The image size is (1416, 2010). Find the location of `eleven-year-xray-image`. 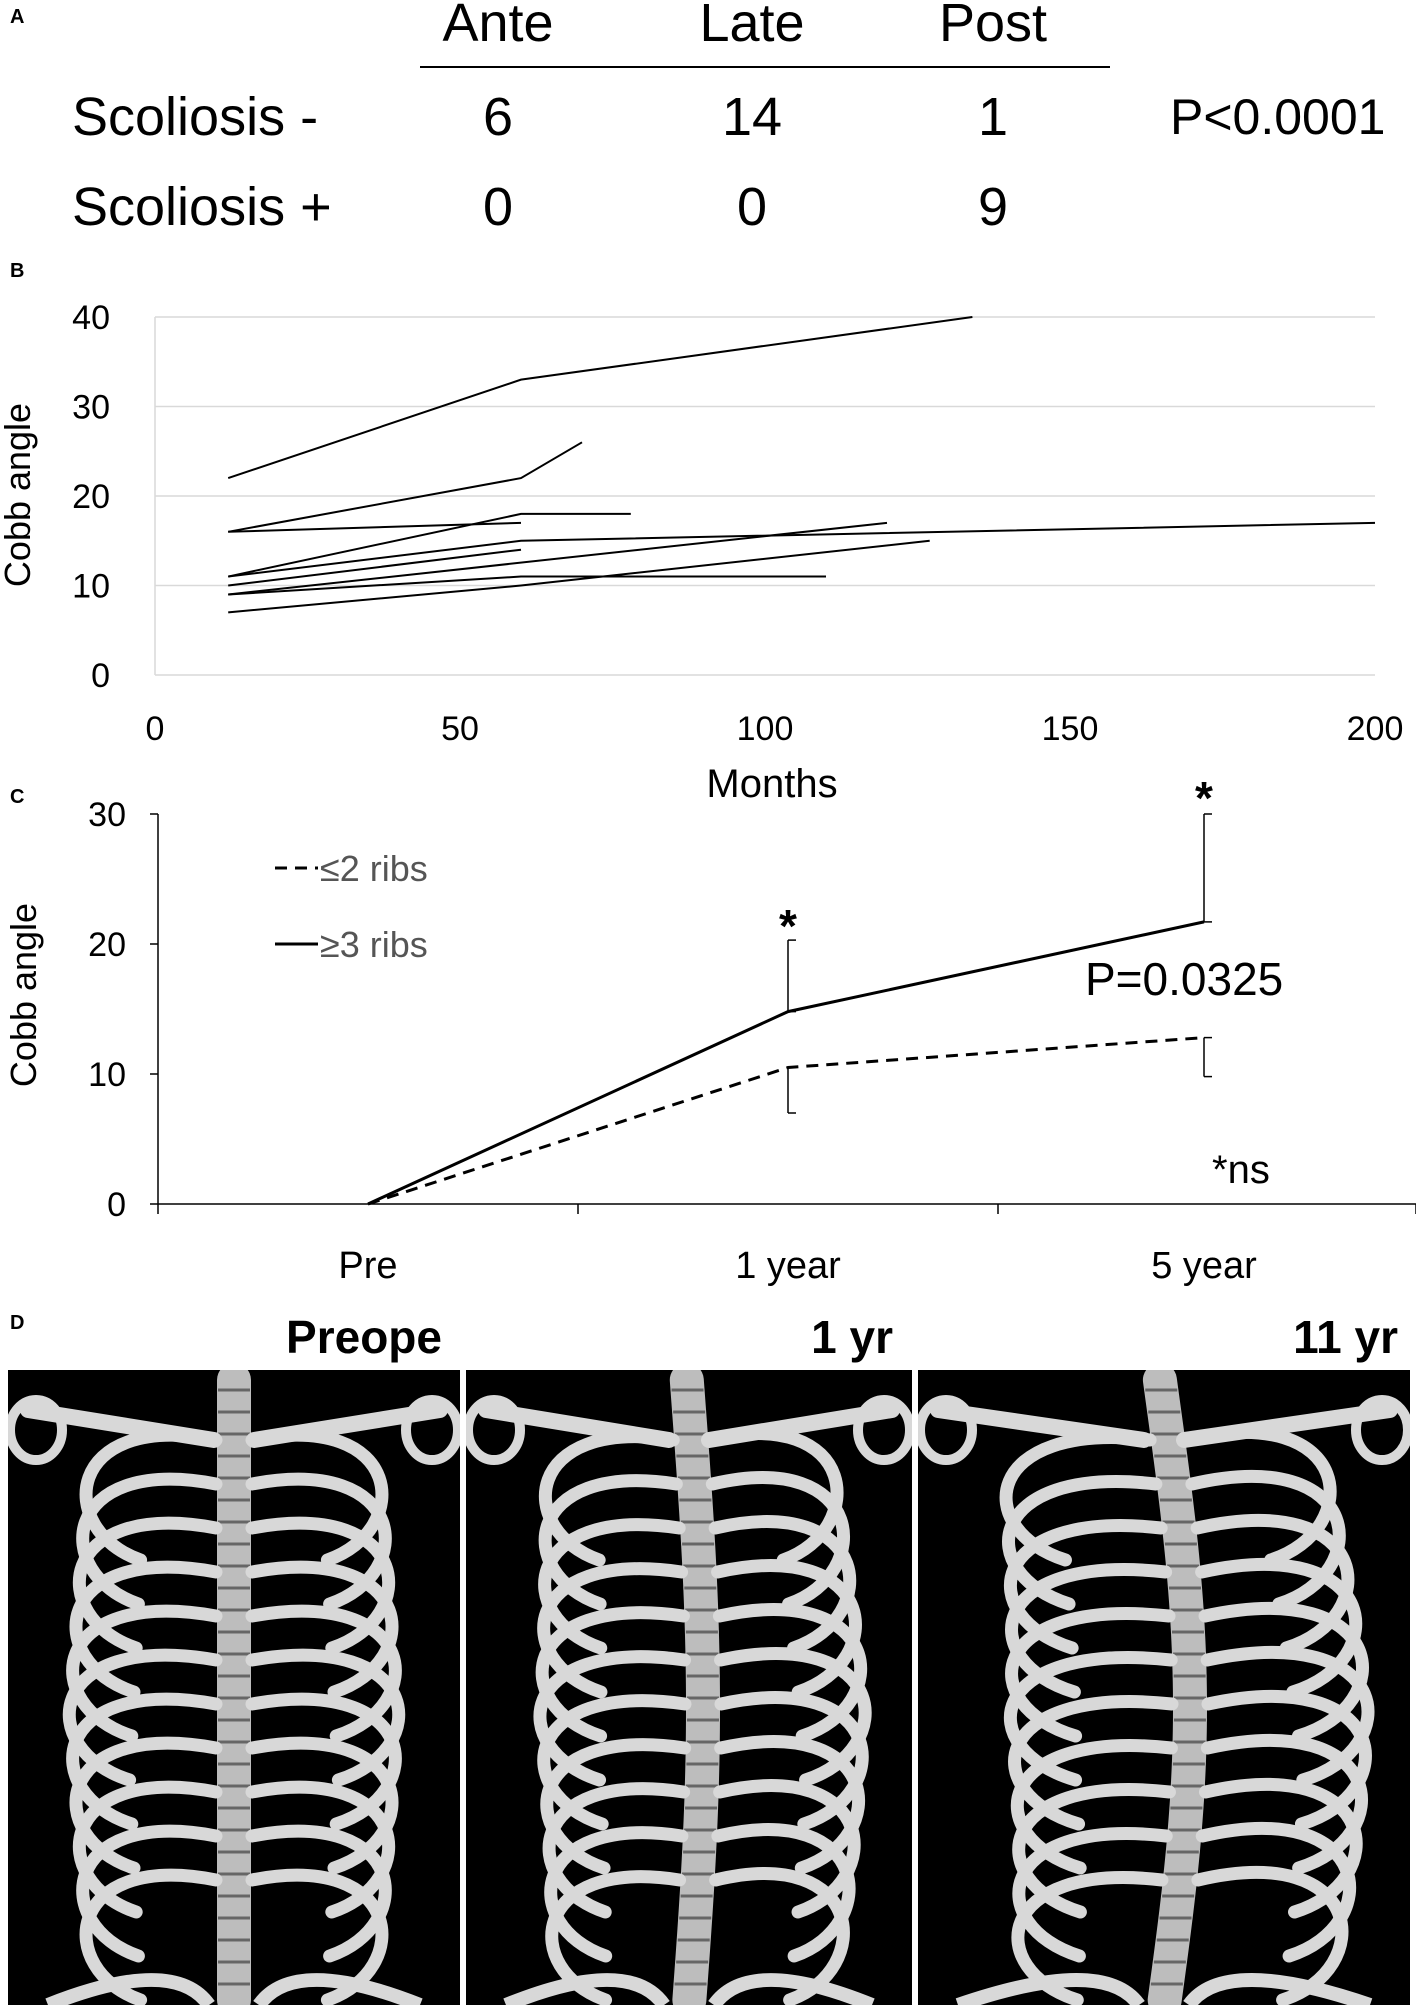

eleven-year-xray-image is located at coordinates (1164, 1687).